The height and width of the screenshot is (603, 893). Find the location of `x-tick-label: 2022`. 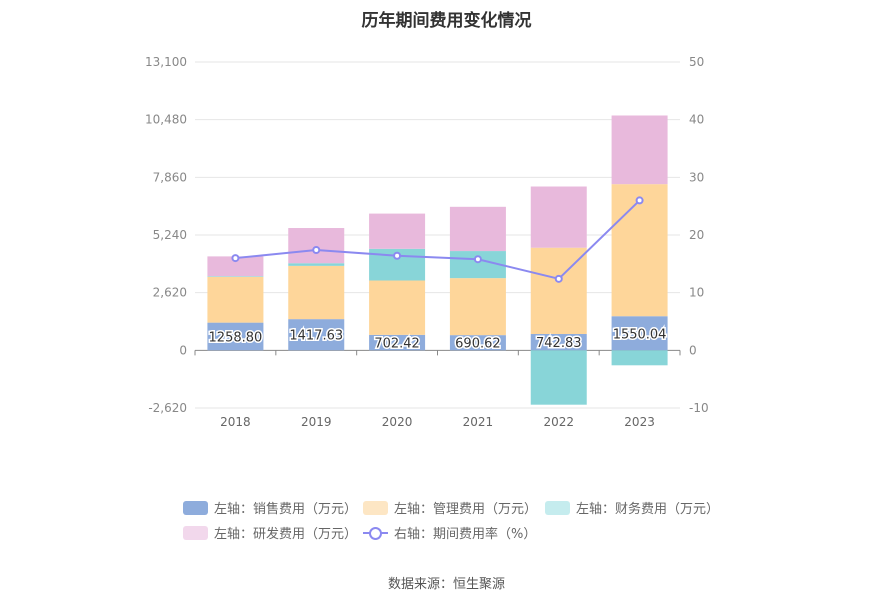

x-tick-label: 2022 is located at coordinates (558, 422).